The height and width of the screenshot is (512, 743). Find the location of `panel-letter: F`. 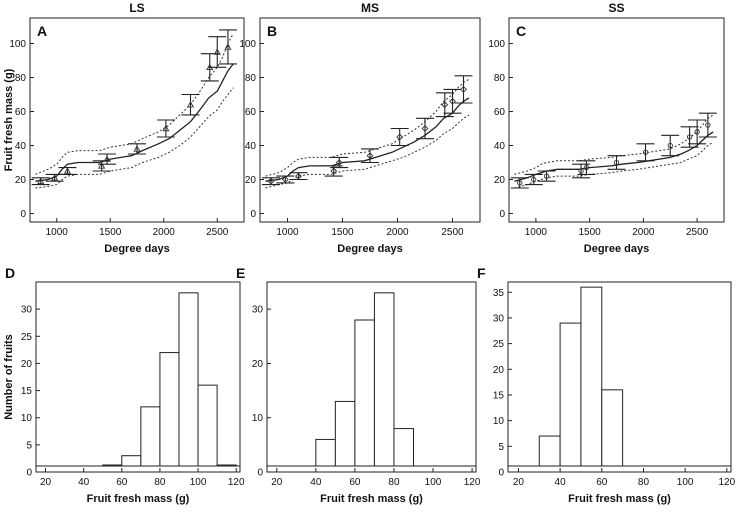

panel-letter: F is located at coordinates (481, 273).